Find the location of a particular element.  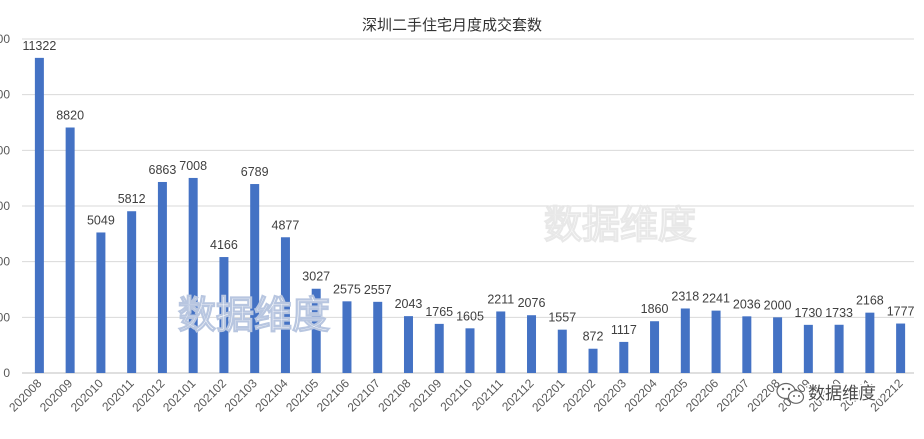

data-label-202110: 1605 is located at coordinates (470, 316).